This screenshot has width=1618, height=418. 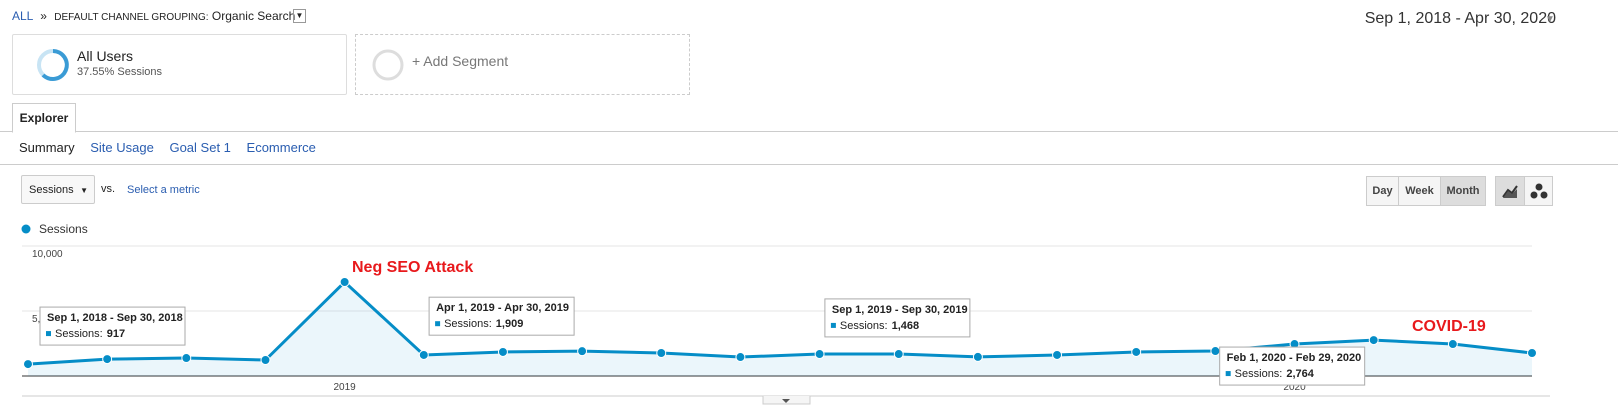 What do you see at coordinates (1449, 326) in the screenshot?
I see `annotation: COVID-19` at bounding box center [1449, 326].